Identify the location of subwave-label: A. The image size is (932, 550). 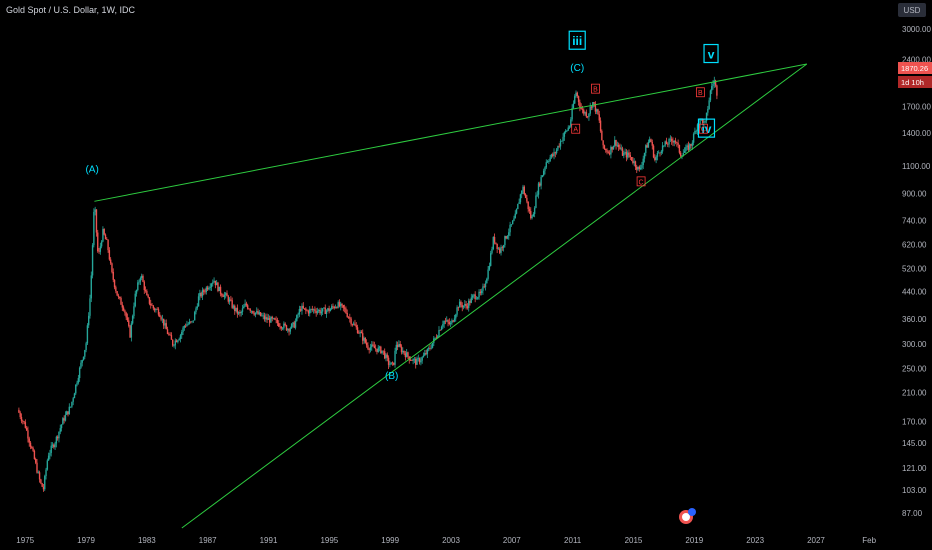
(575, 130).